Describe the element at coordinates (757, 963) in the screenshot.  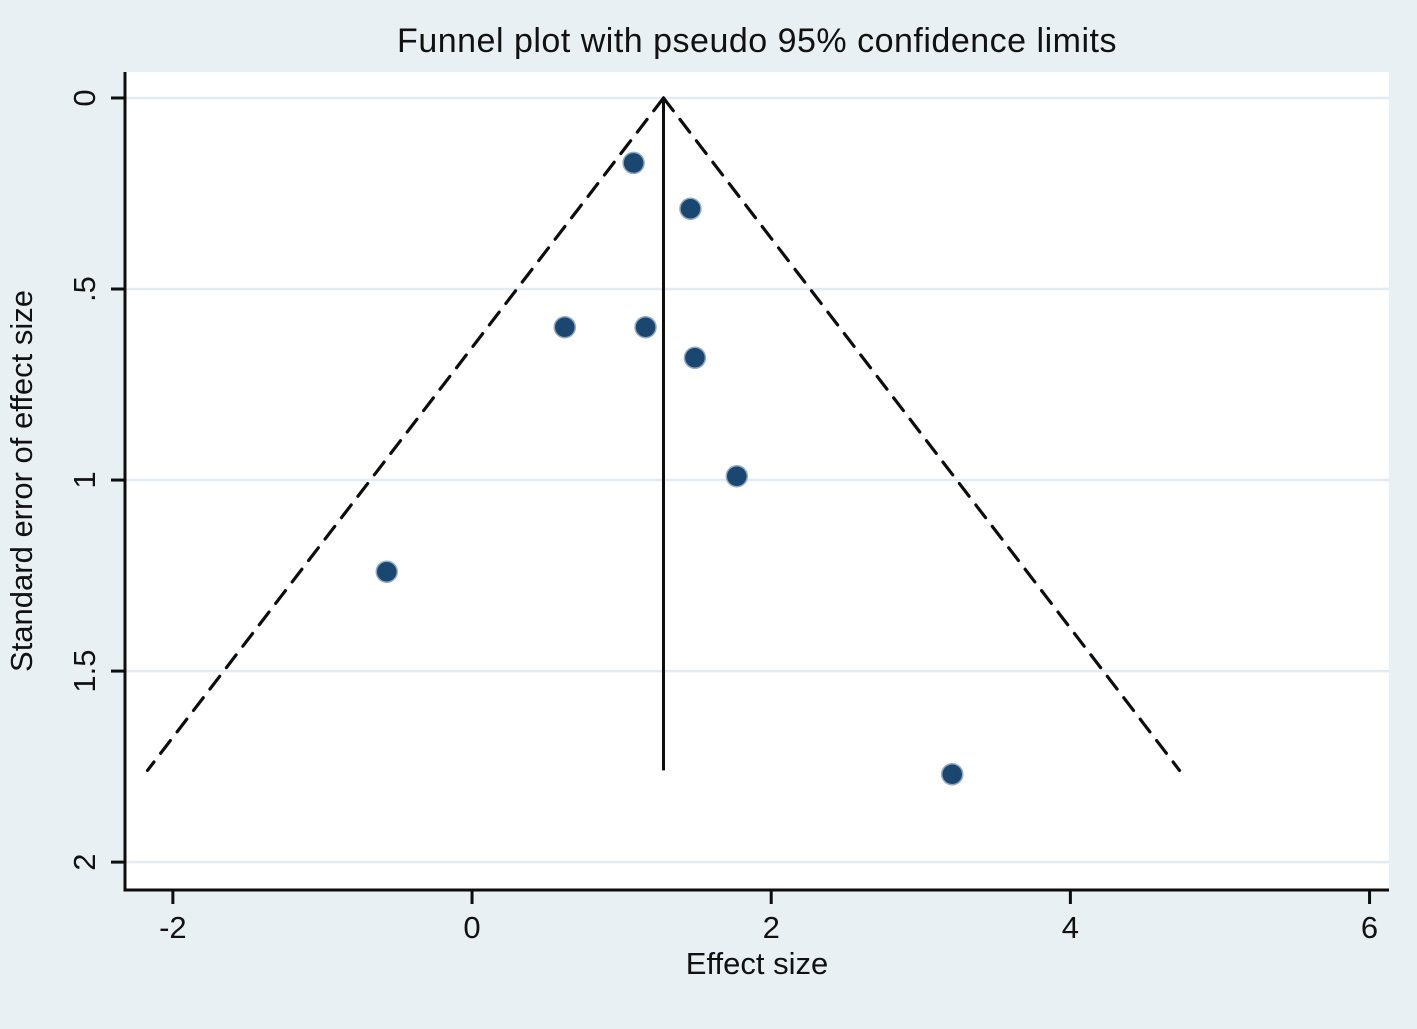
I see `x-axis-title: Effect size` at that location.